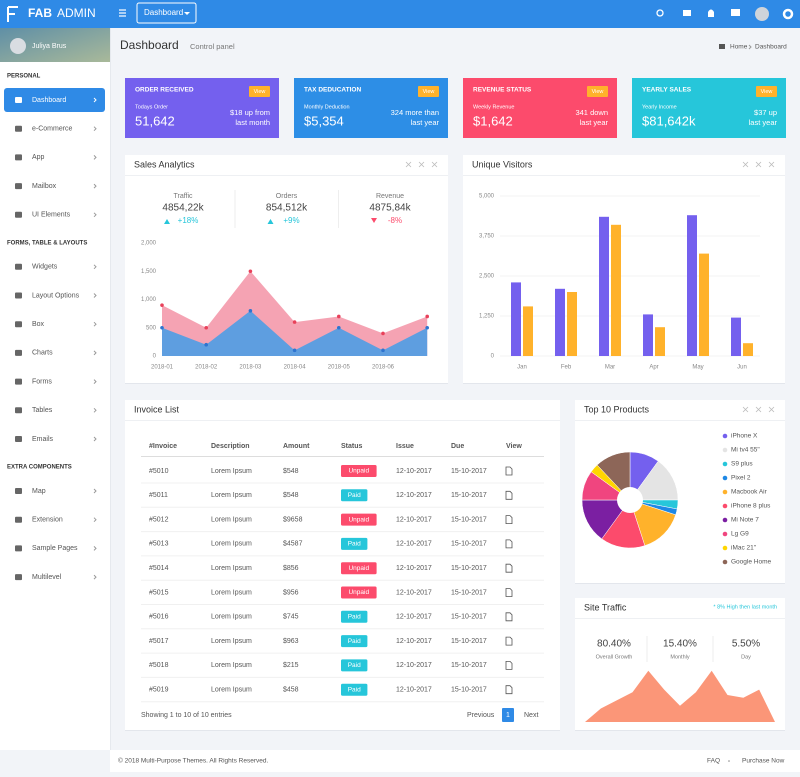  I want to click on traffic-note: * 8% High then last month, so click(745, 607).